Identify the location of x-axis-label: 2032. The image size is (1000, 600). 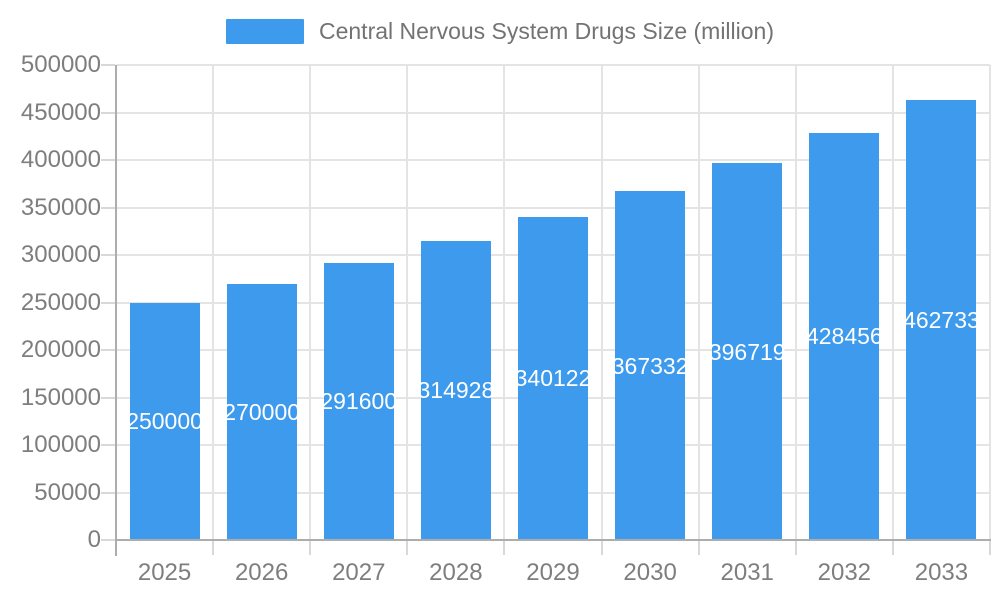
(844, 572).